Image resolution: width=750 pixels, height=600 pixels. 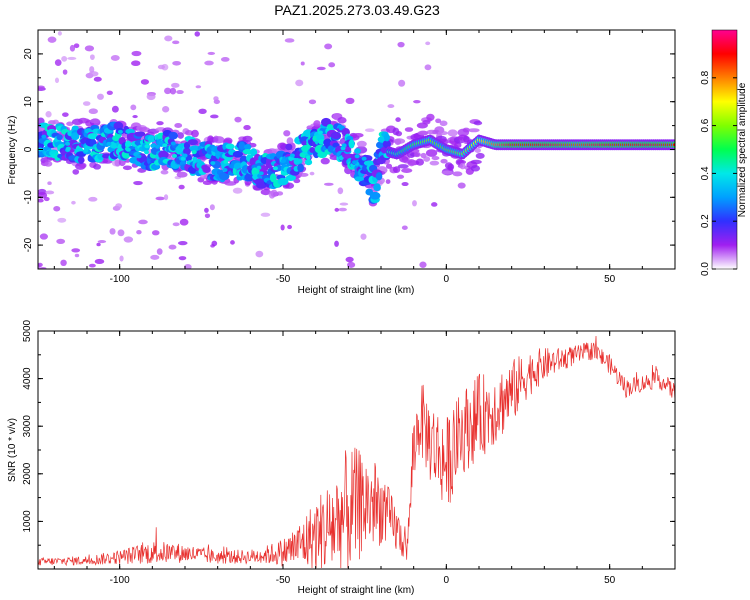 What do you see at coordinates (28, 197) in the screenshot?
I see `y-tick-label: -10` at bounding box center [28, 197].